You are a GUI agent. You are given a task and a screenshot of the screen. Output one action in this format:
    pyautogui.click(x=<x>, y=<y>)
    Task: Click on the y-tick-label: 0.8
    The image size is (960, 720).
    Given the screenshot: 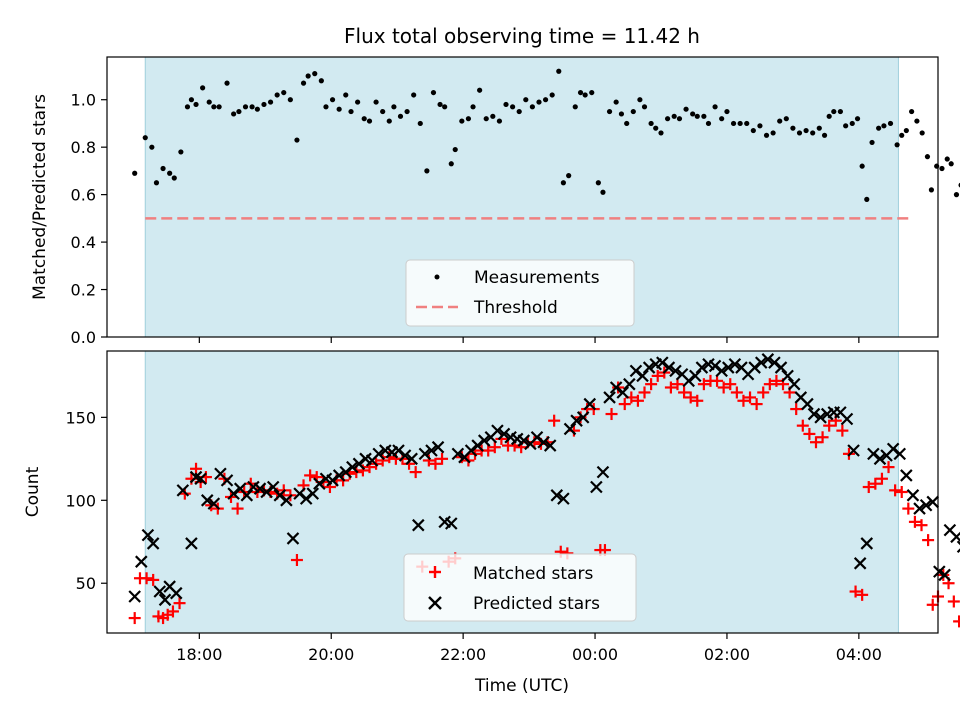 What is the action you would take?
    pyautogui.click(x=83, y=147)
    